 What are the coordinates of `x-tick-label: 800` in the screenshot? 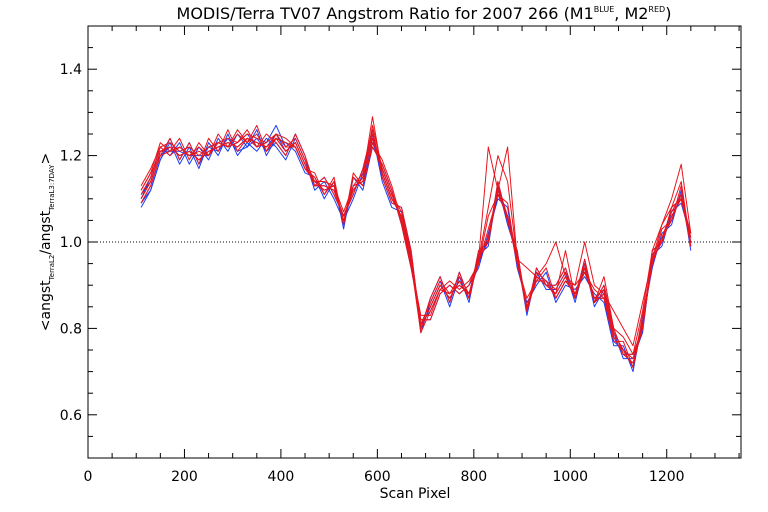 It's located at (473, 477).